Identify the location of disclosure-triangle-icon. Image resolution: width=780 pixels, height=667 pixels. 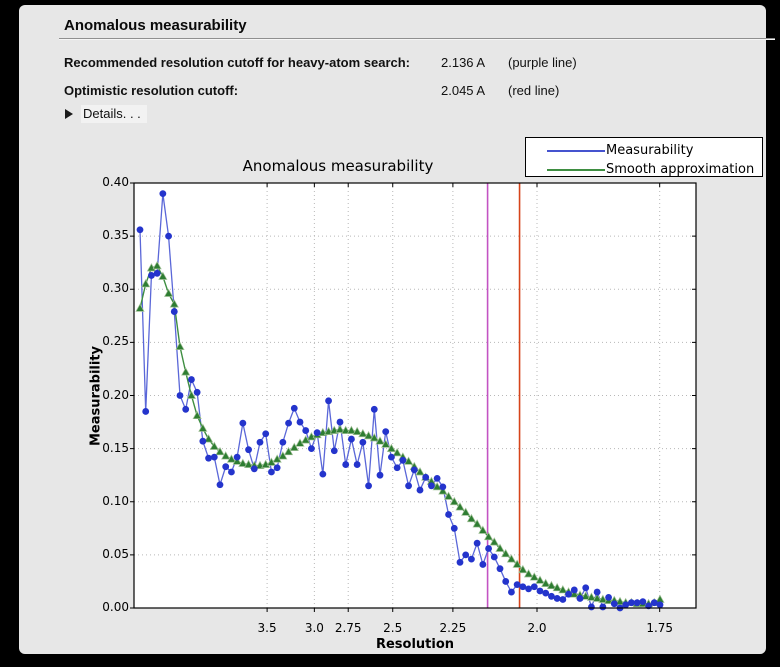
(69, 114).